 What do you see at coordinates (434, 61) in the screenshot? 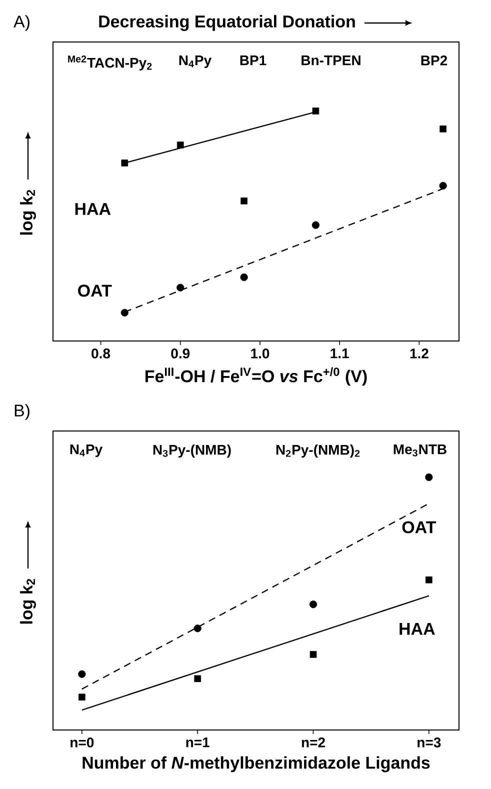
I see `text: BP2` at bounding box center [434, 61].